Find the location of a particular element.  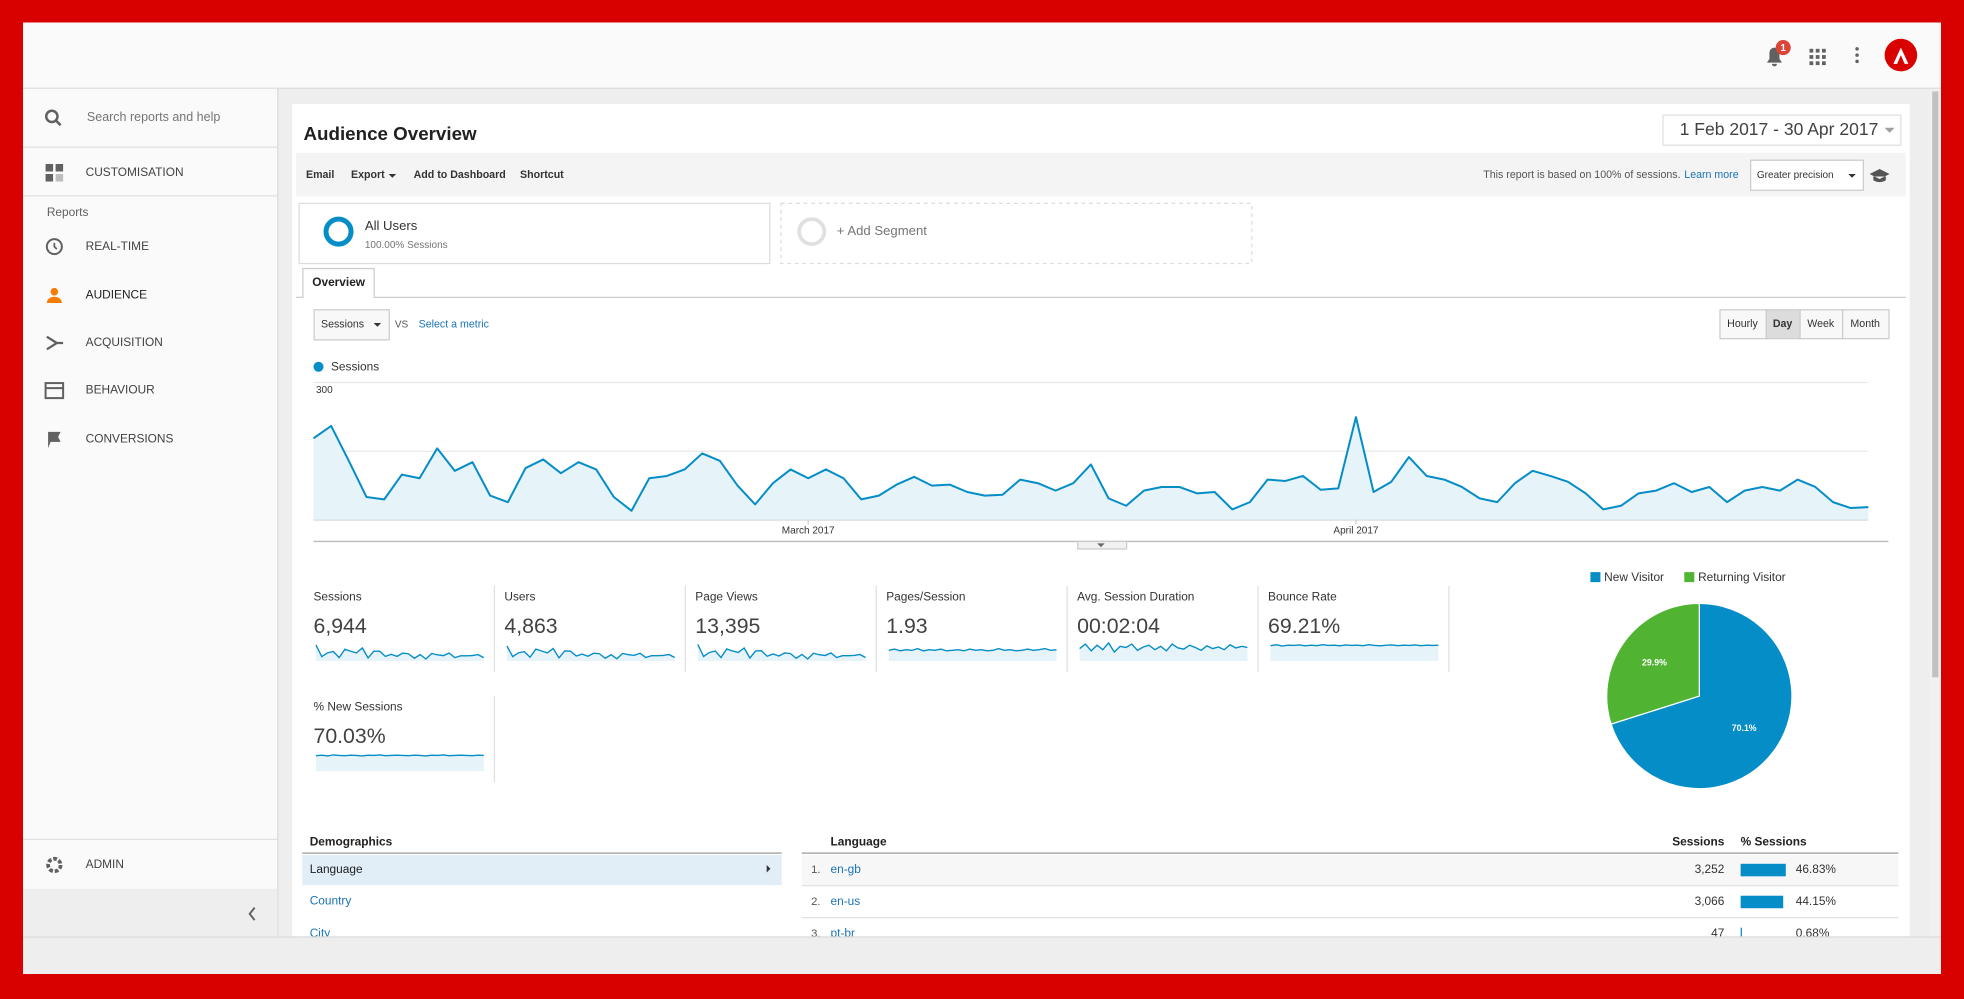

segment-box is located at coordinates (534, 233).